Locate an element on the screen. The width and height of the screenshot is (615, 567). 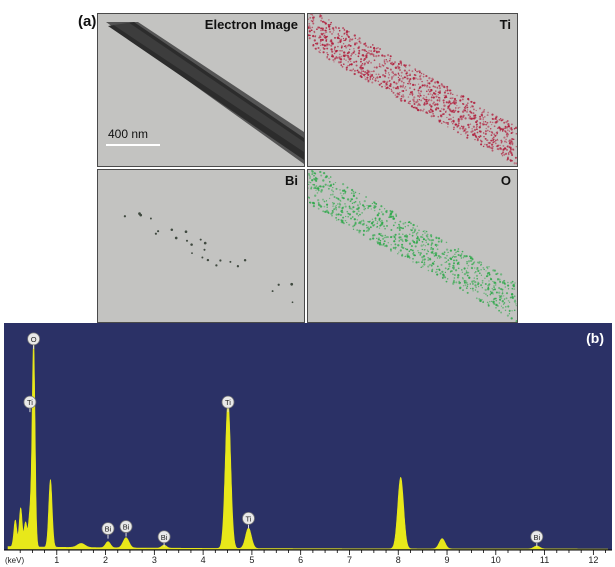
x-axis-label: (keV) is located at coordinates (14, 560).